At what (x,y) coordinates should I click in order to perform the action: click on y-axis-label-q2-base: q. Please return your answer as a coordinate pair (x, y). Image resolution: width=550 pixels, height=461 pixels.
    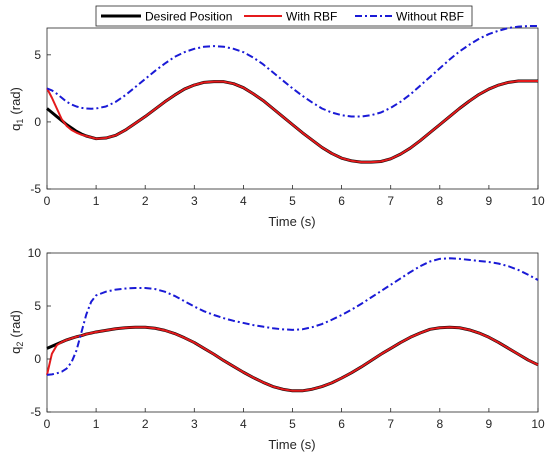
    Looking at the image, I should click on (15, 350).